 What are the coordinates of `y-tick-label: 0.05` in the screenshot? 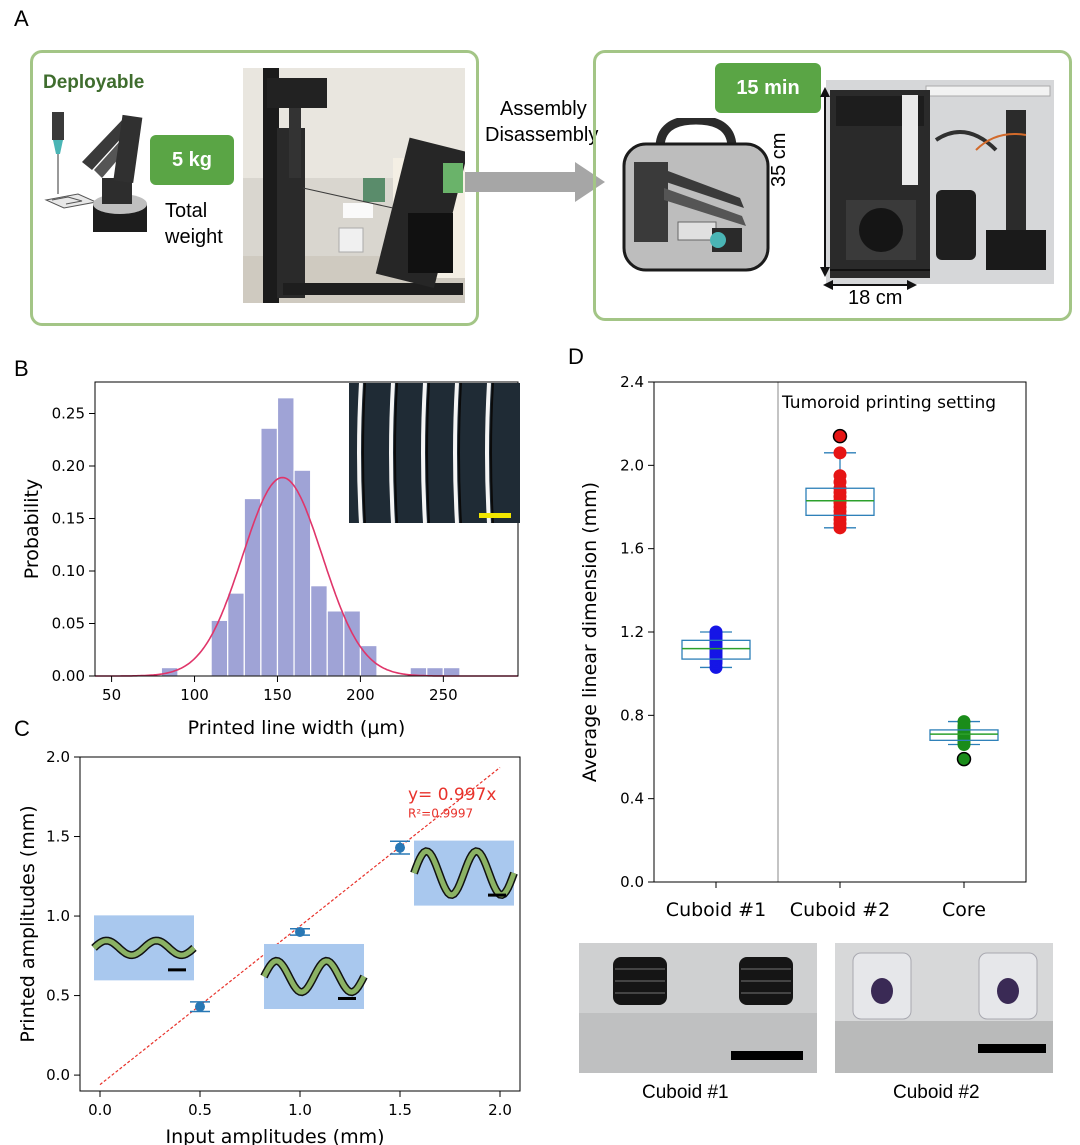 It's located at (68, 624).